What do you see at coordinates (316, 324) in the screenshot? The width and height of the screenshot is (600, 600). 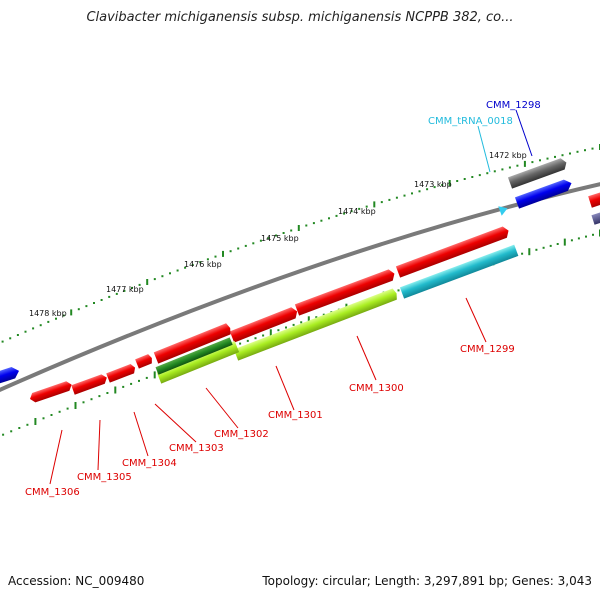 I see `cds-1300-bar` at bounding box center [316, 324].